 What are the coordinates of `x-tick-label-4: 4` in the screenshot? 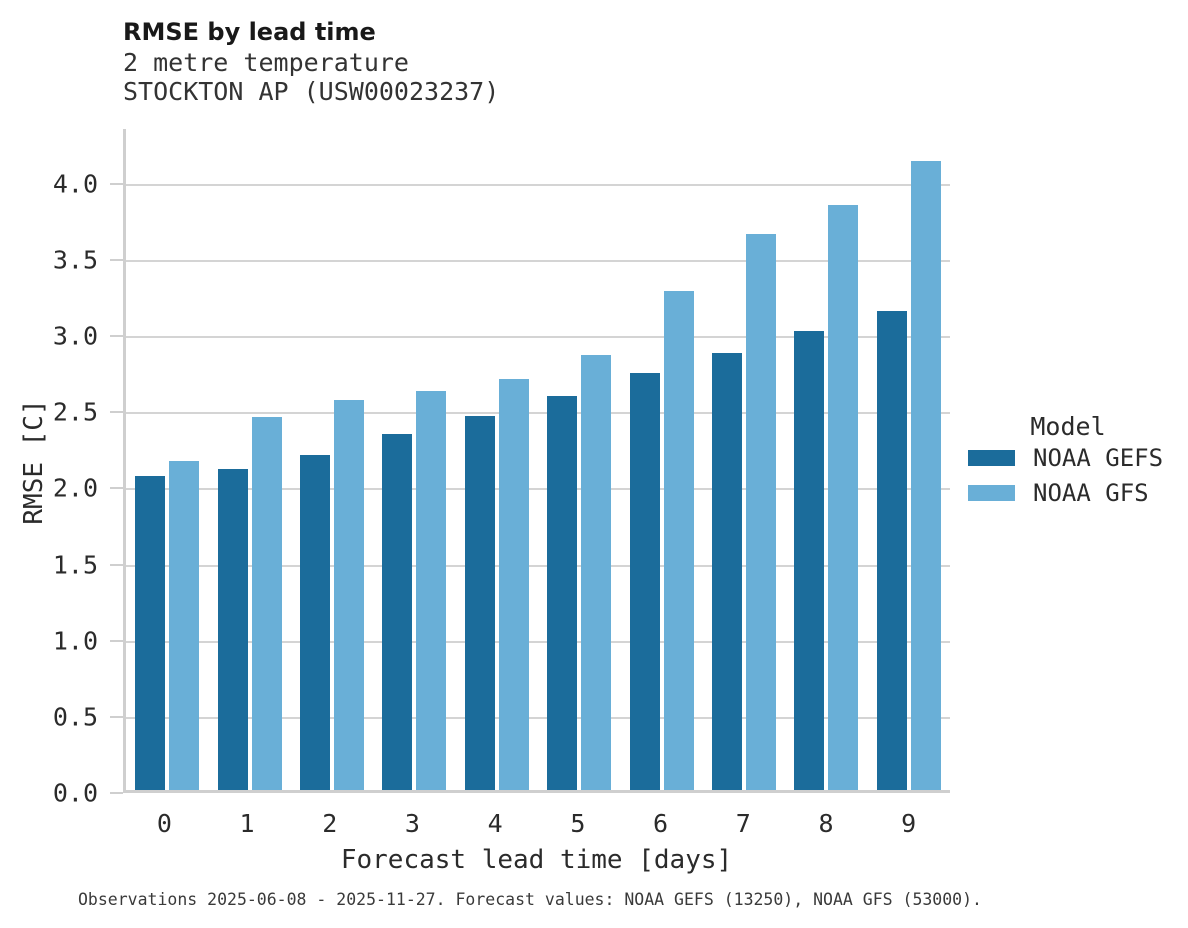 It's located at (495, 823).